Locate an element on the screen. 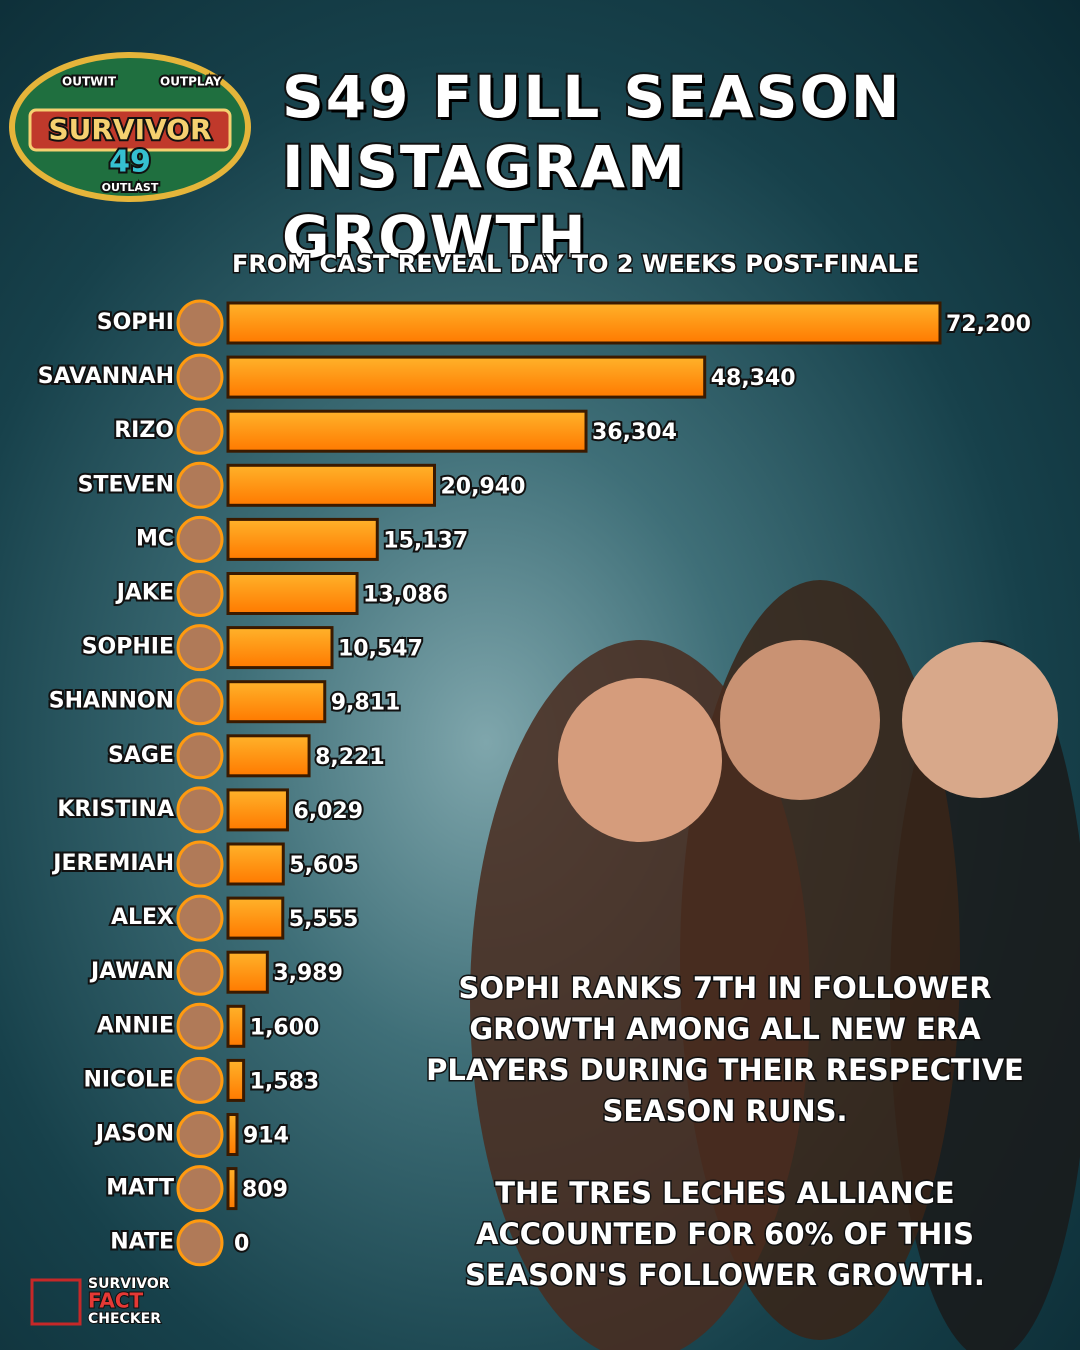  category-label: JAWAN is located at coordinates (131, 971).